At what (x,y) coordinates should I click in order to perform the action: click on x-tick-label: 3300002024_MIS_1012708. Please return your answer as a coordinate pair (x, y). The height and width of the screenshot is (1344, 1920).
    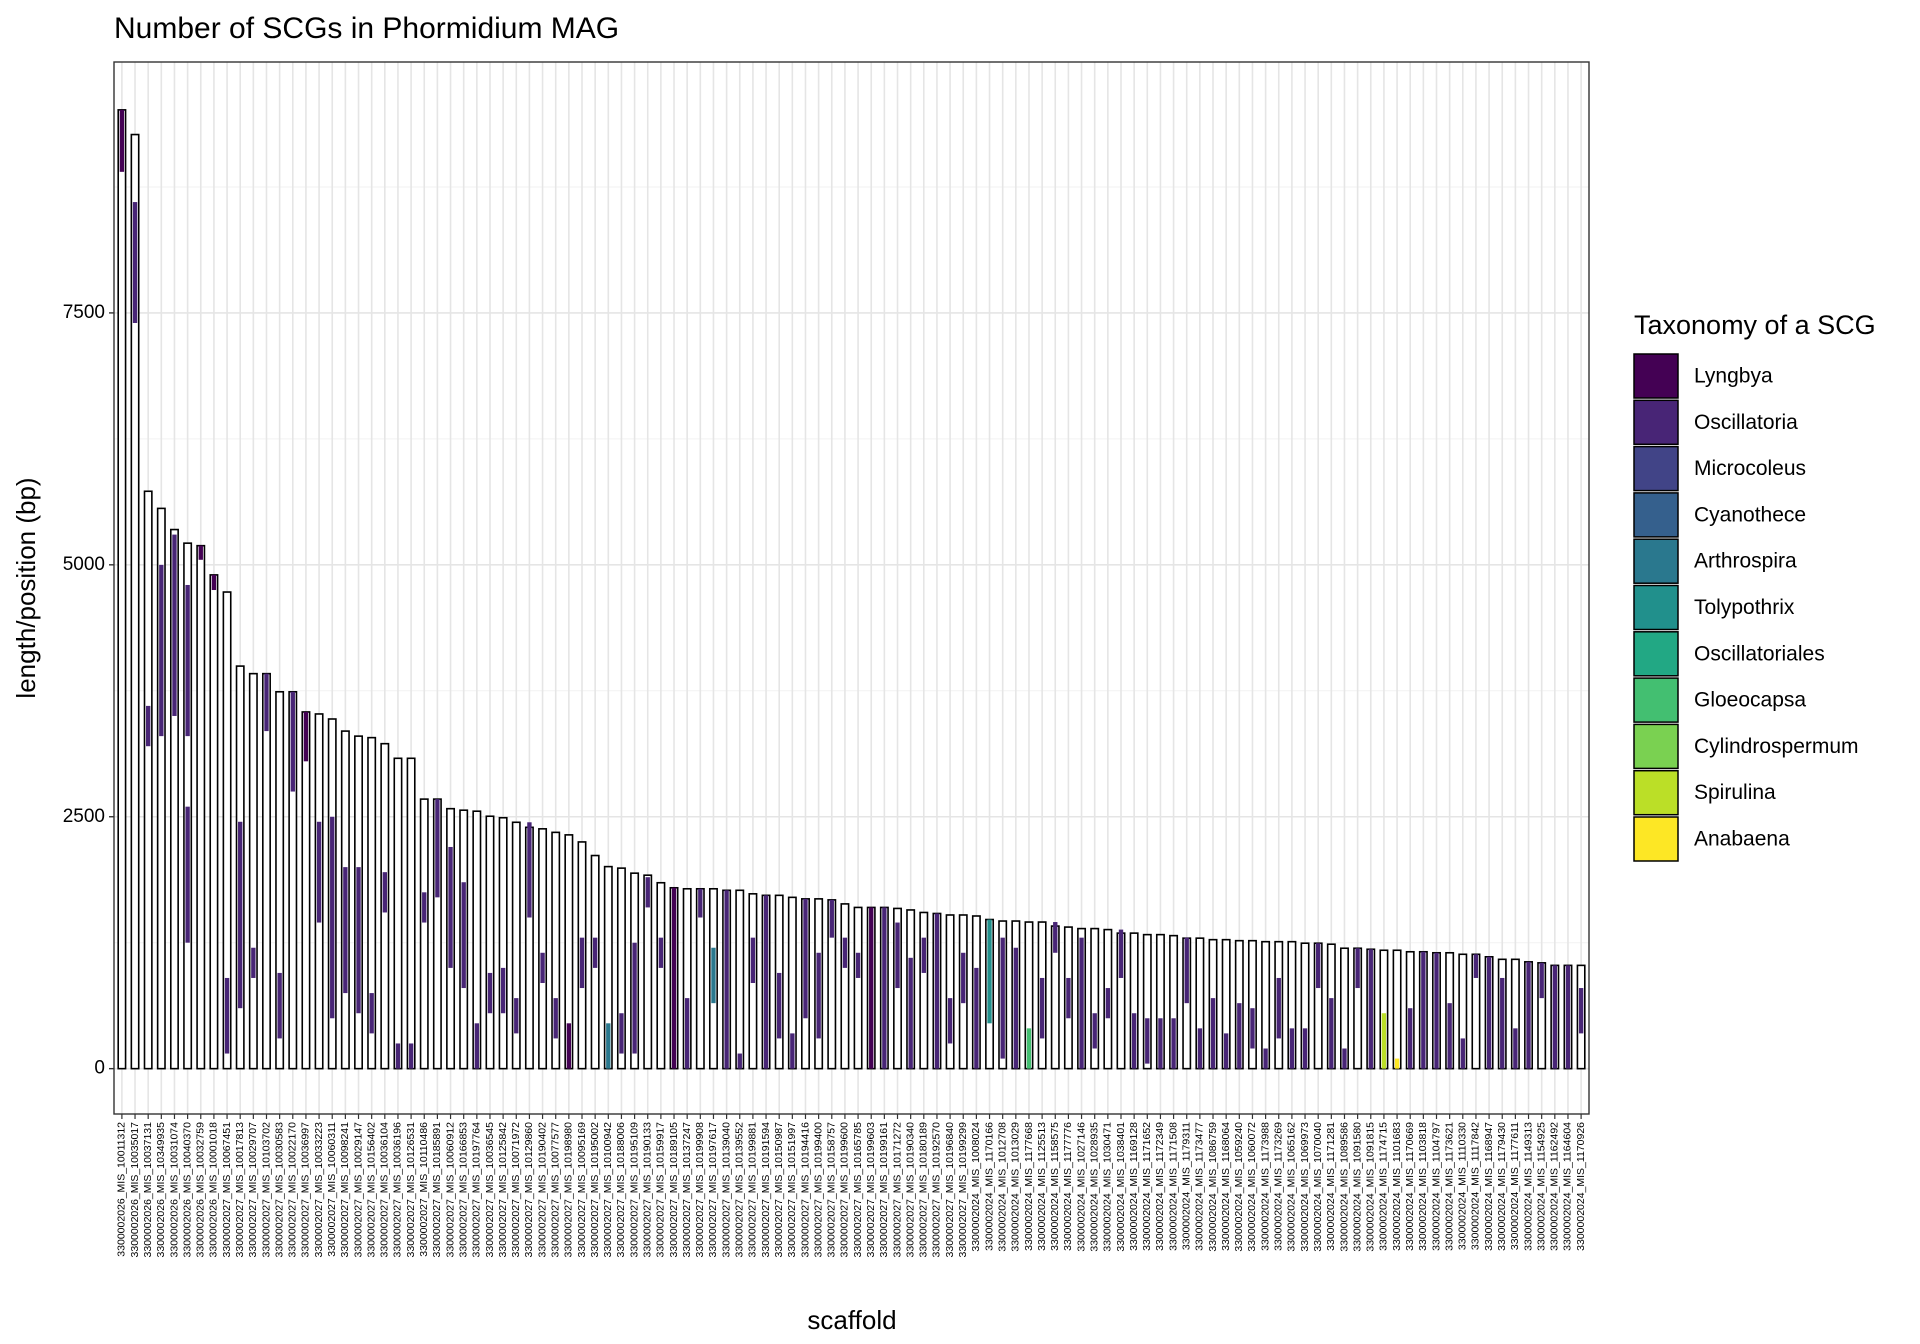
    Looking at the image, I should click on (1002, 1187).